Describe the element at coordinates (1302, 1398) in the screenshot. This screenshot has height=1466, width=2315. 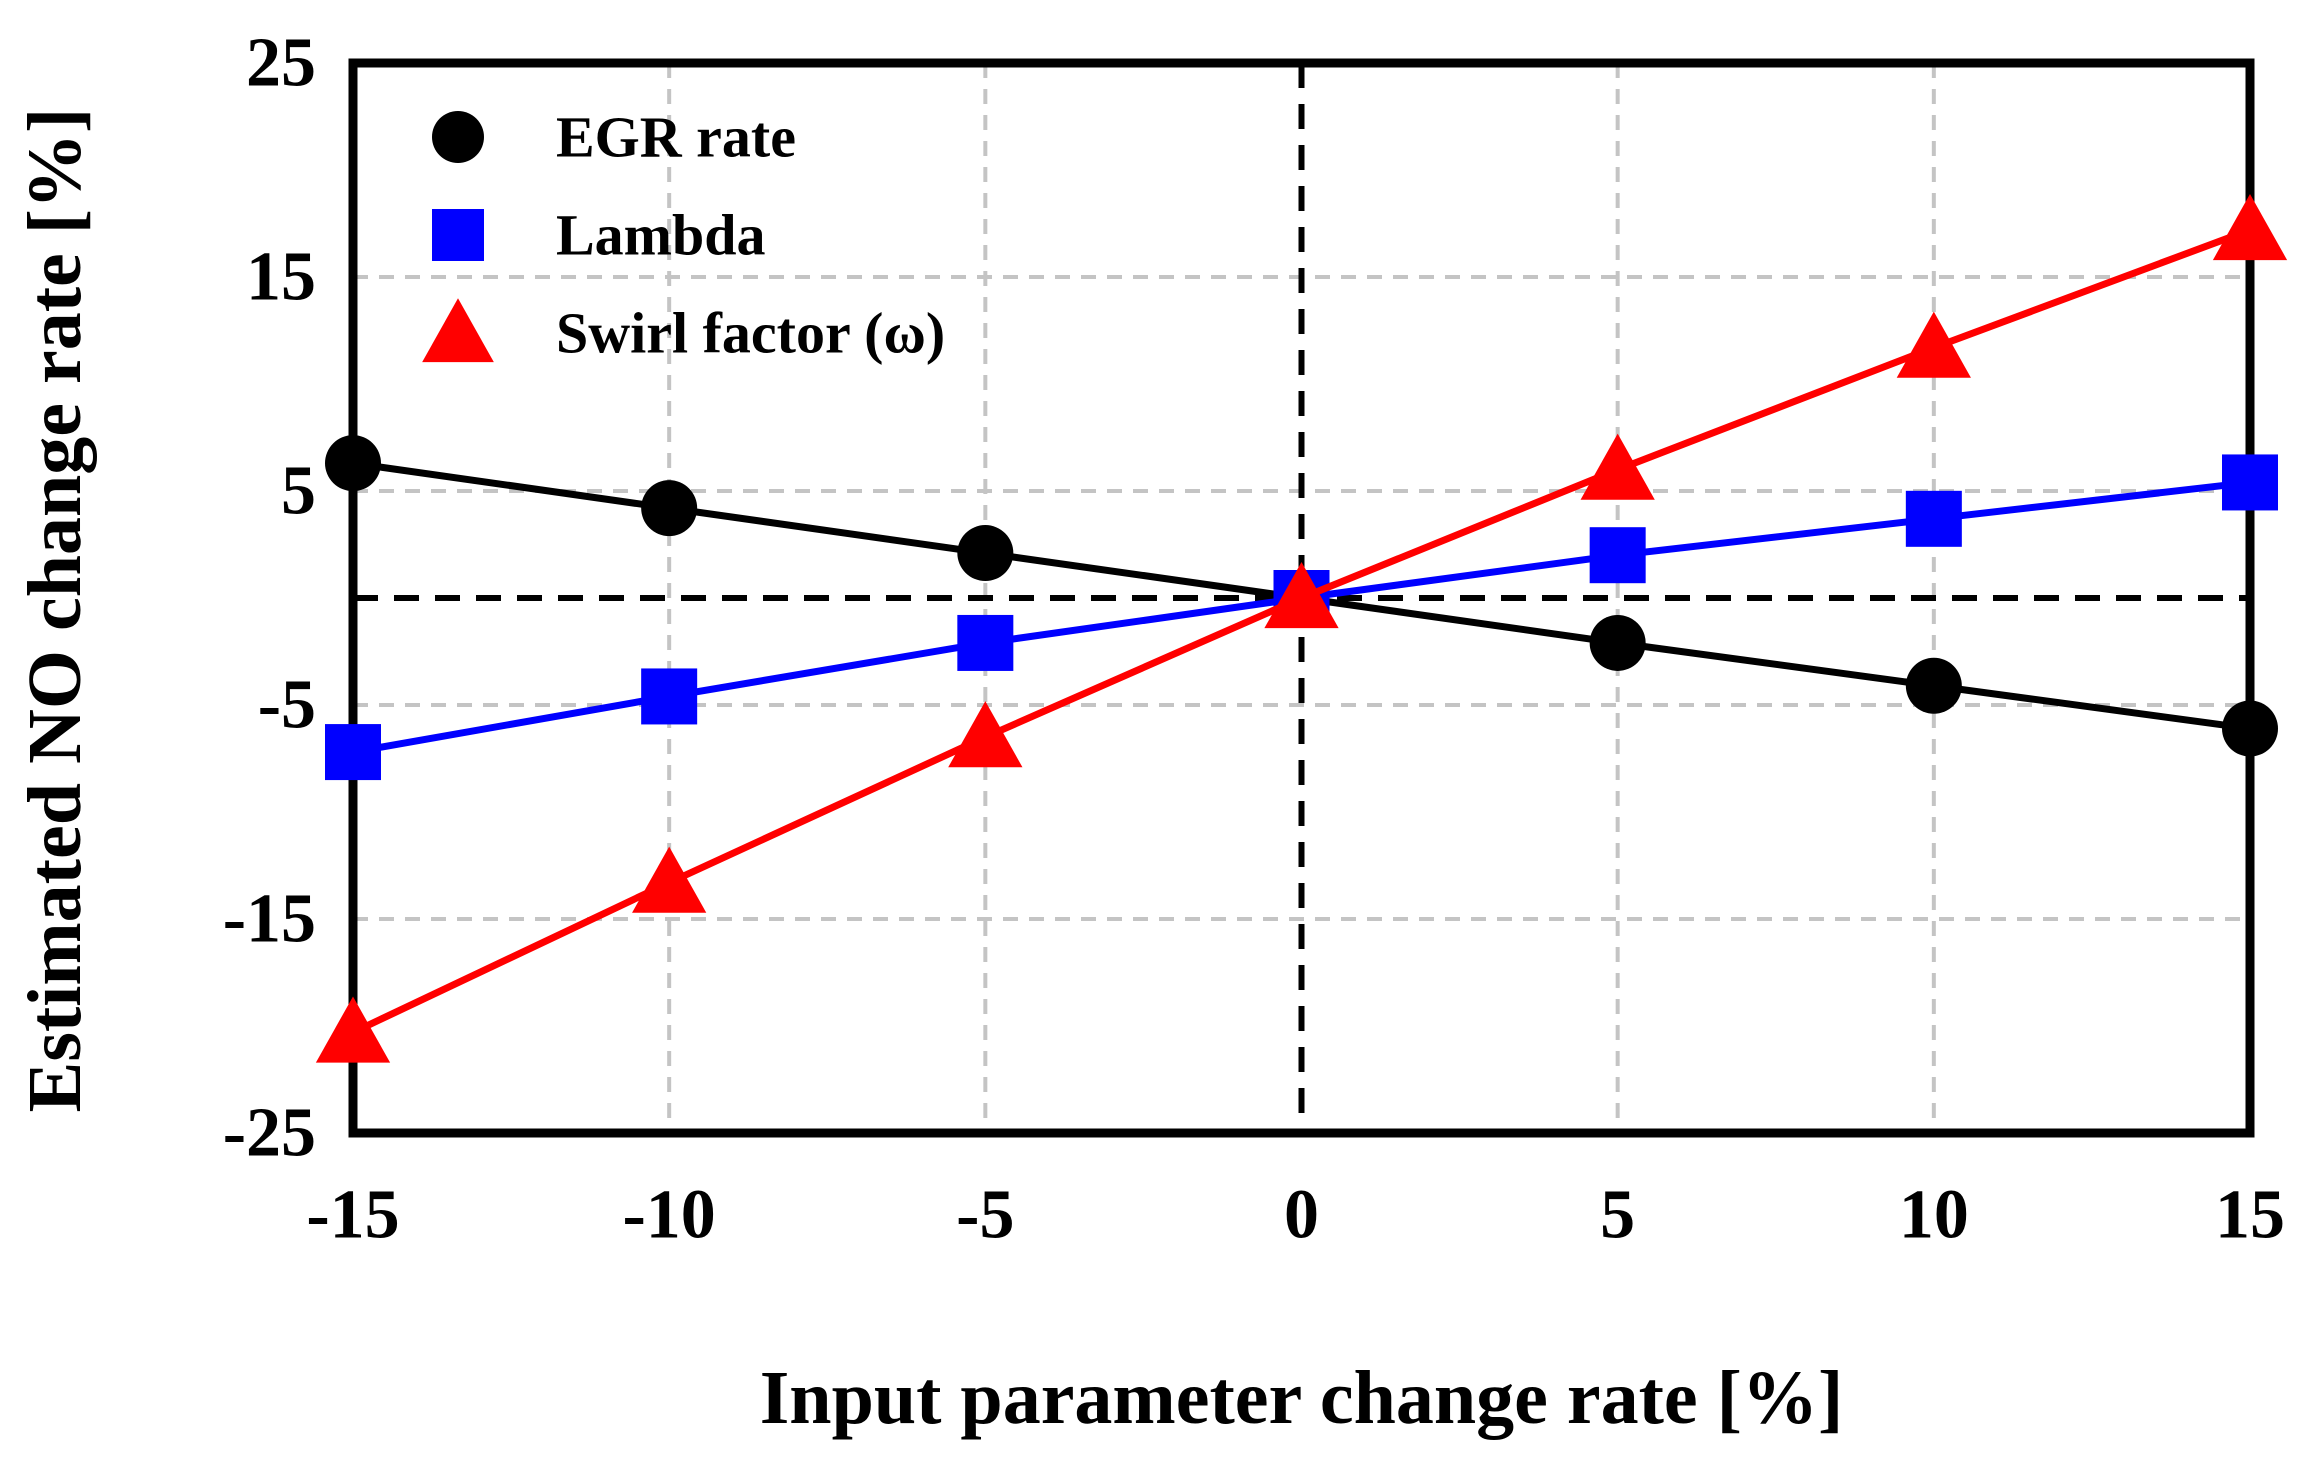
I see `x-axis-title: Input parameter change rate [%]` at that location.